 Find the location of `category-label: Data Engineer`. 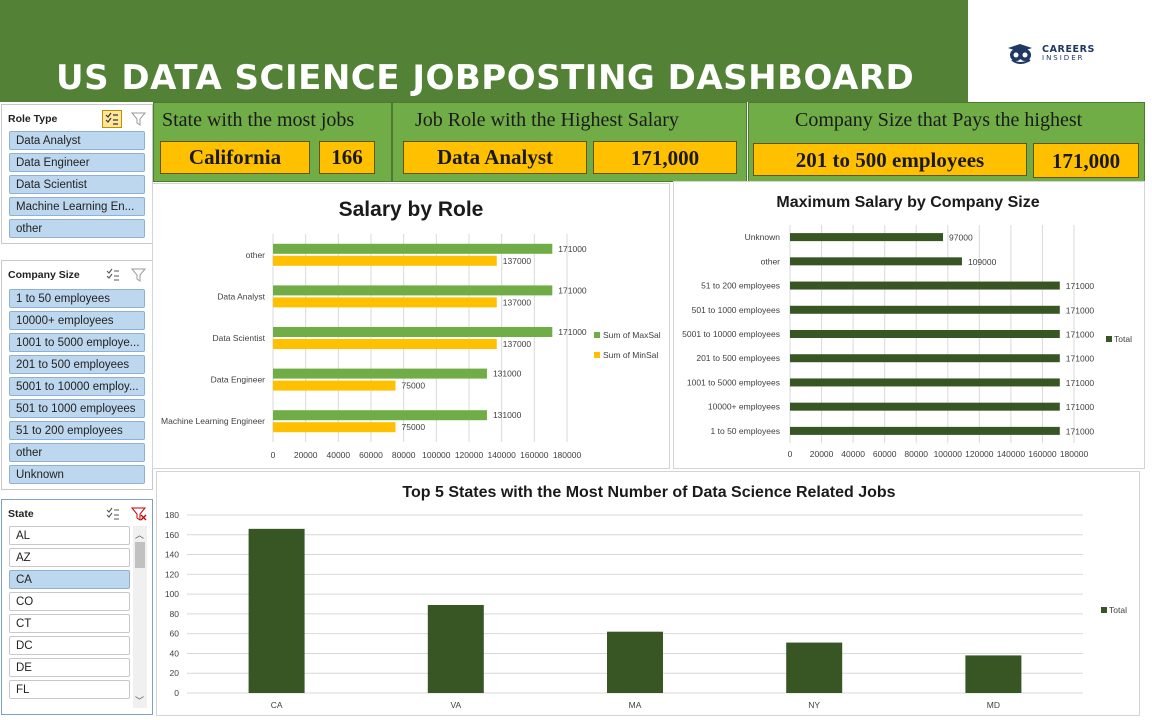

category-label: Data Engineer is located at coordinates (238, 380).